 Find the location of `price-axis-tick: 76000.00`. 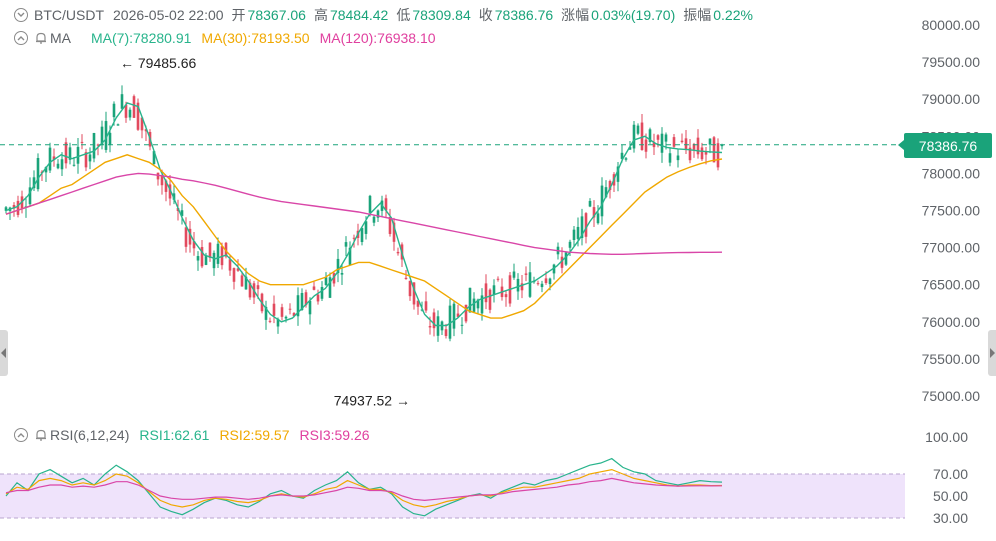

price-axis-tick: 76000.00 is located at coordinates (951, 322).